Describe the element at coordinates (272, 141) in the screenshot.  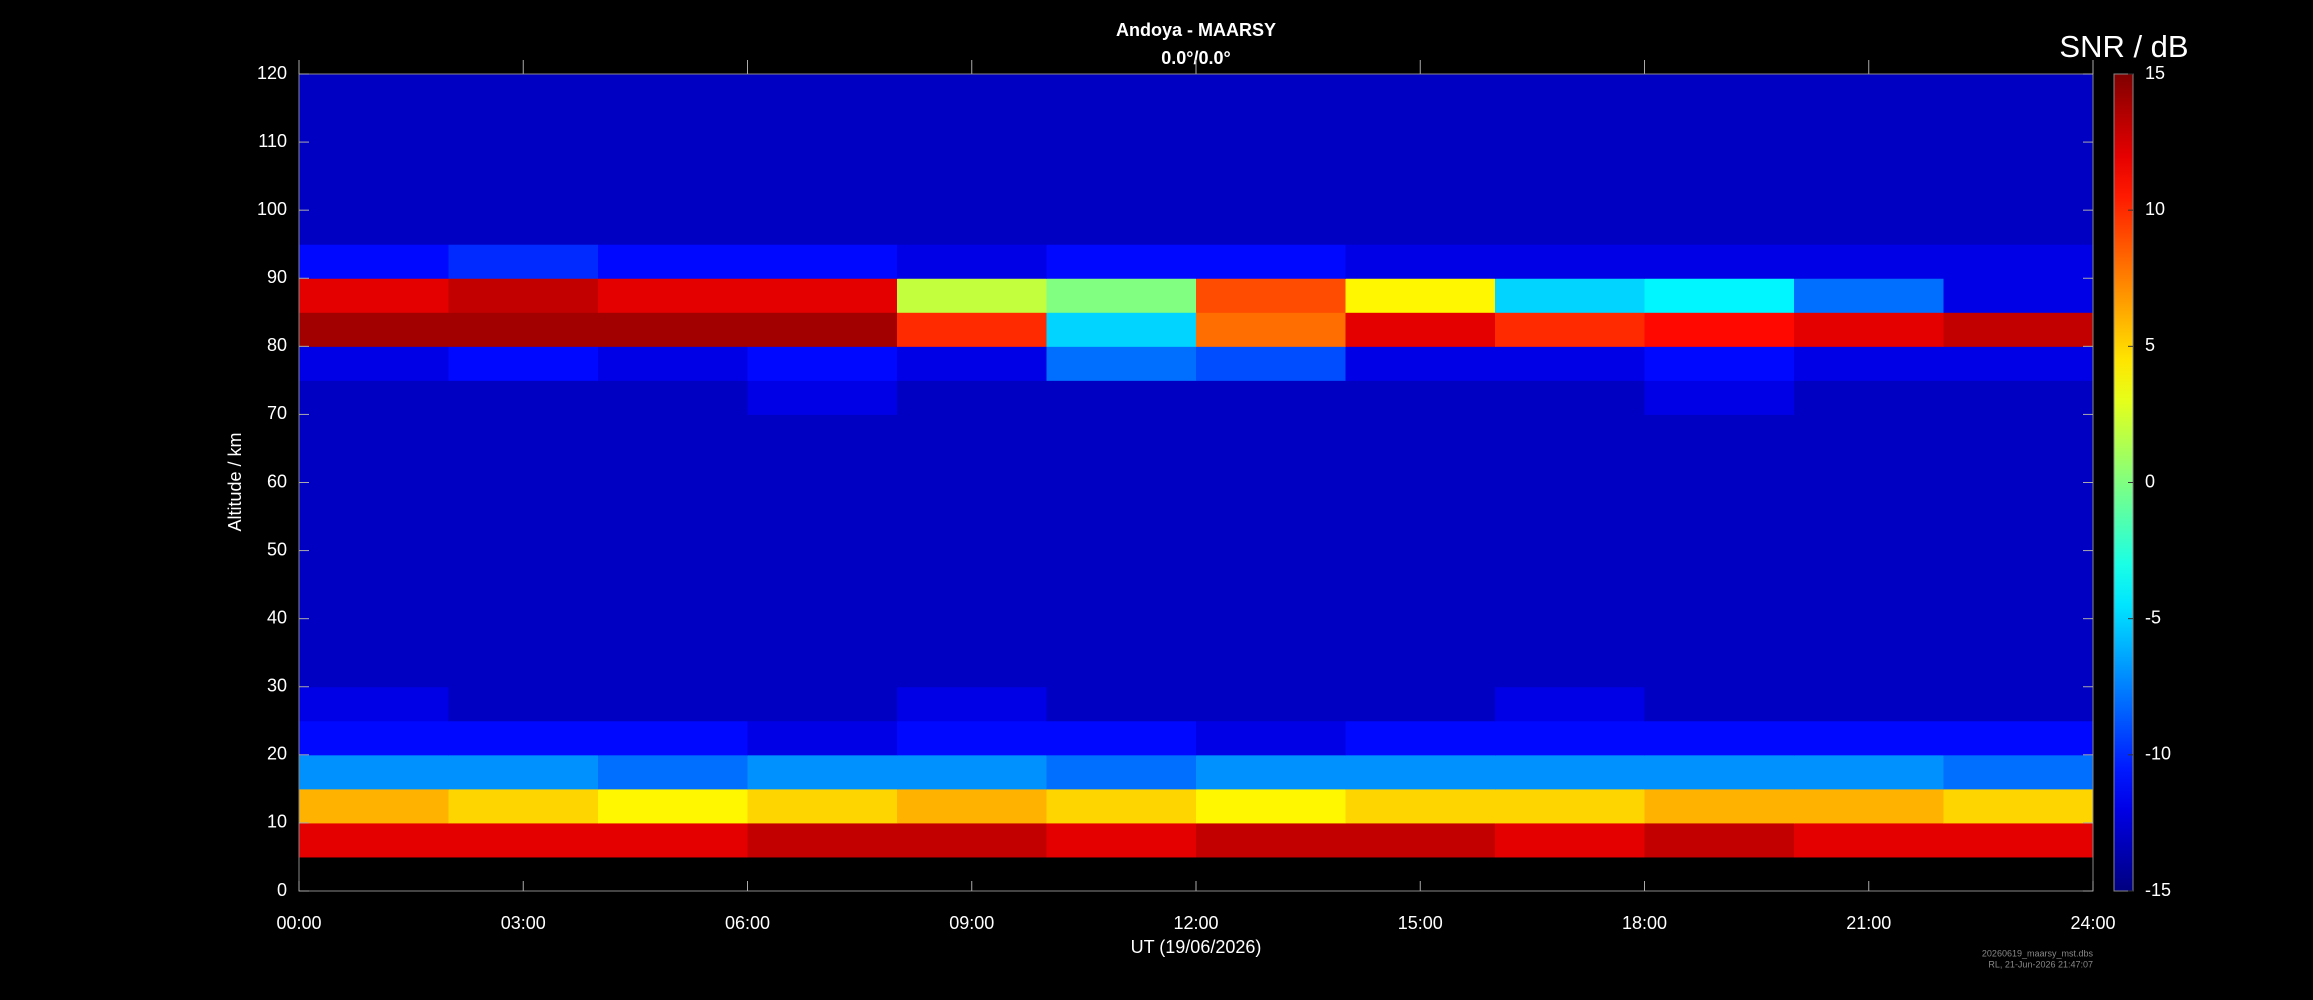
I see `y-tick-label: 110` at that location.